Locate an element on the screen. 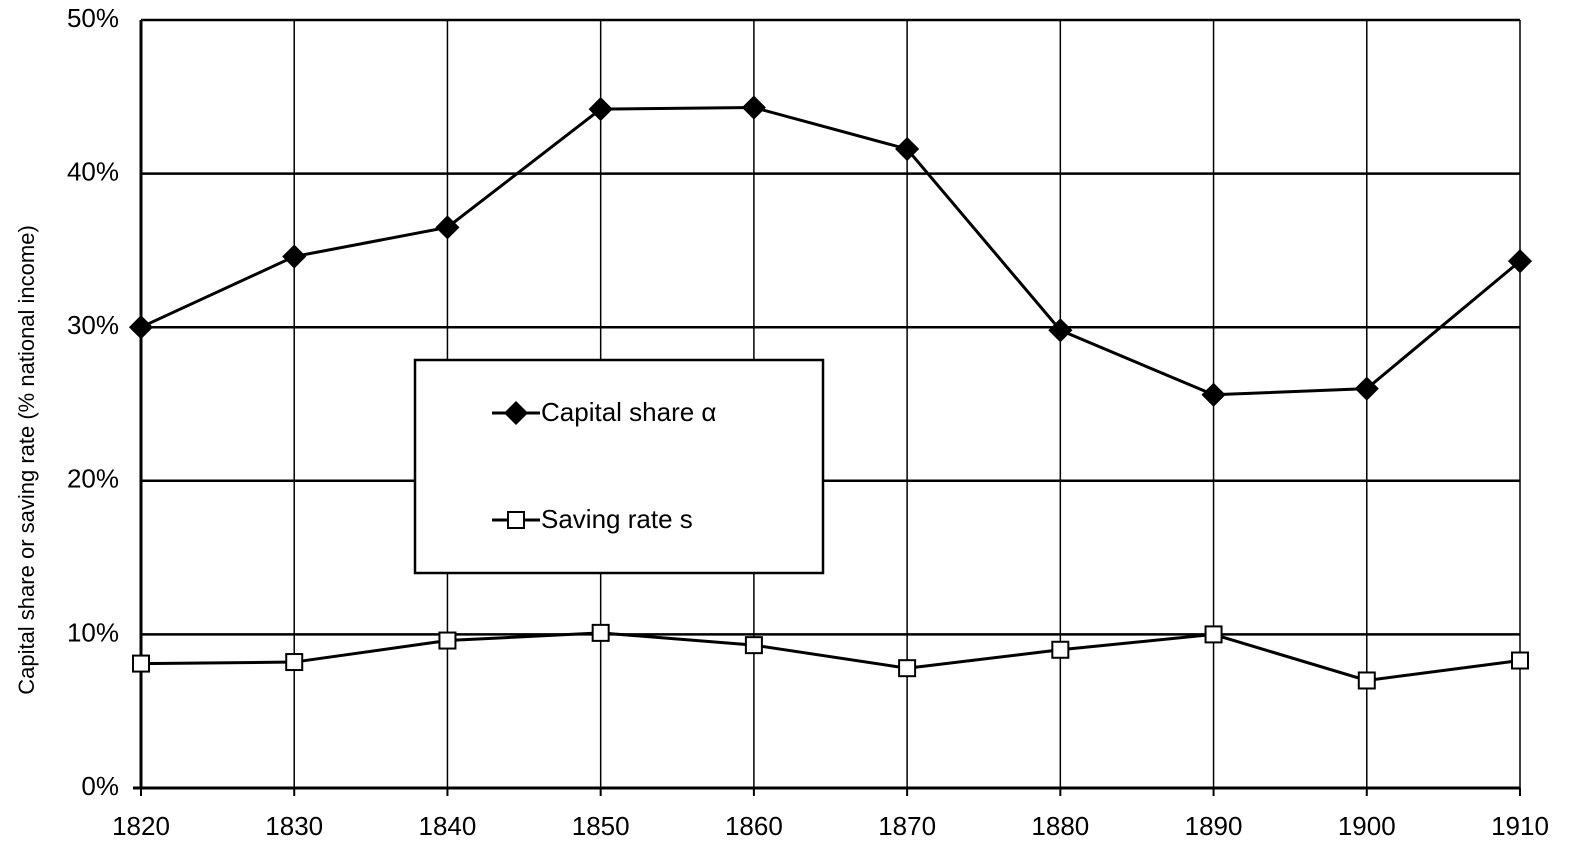 This screenshot has height=849, width=1580. legend-label: Saving rate s is located at coordinates (617, 519).